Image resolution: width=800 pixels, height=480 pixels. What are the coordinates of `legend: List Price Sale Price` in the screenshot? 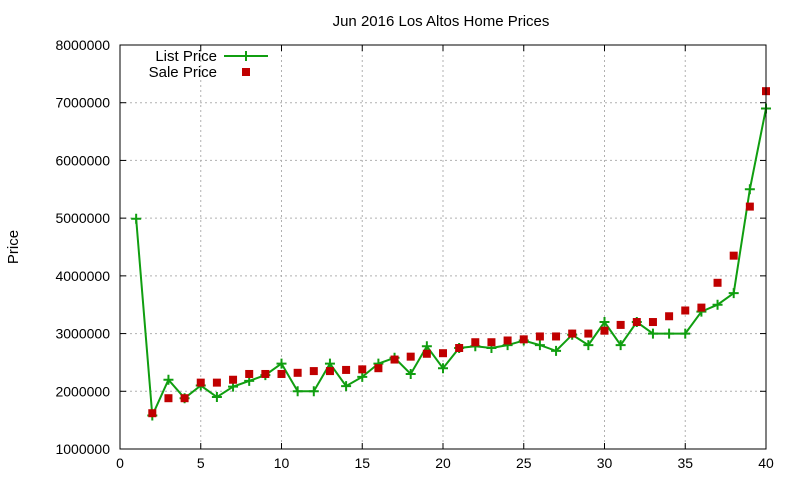 It's located at (208, 64).